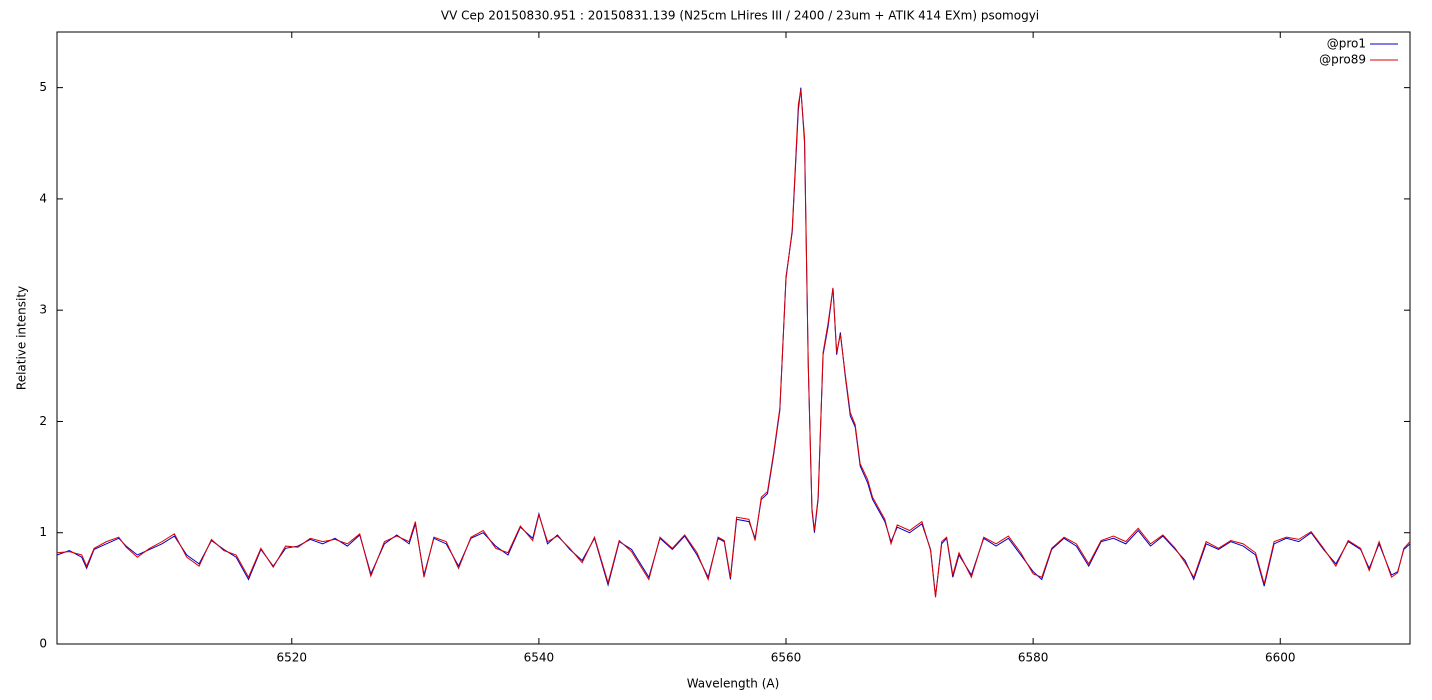 This screenshot has height=700, width=1432. I want to click on y-axis-label: Relative intensity, so click(22, 338).